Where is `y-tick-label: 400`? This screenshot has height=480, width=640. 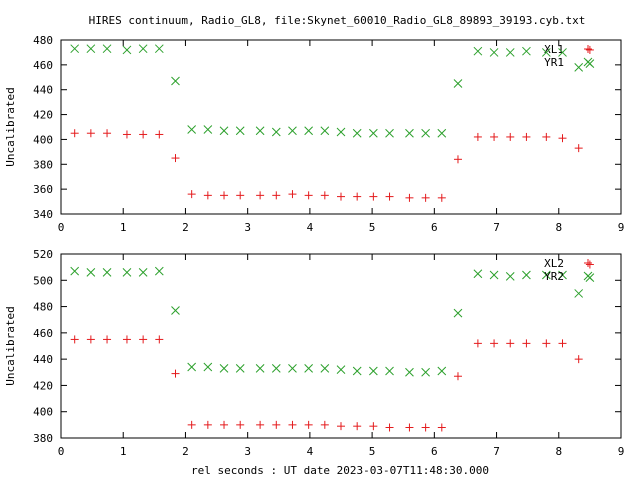
y-tick-label: 400 is located at coordinates (43, 412).